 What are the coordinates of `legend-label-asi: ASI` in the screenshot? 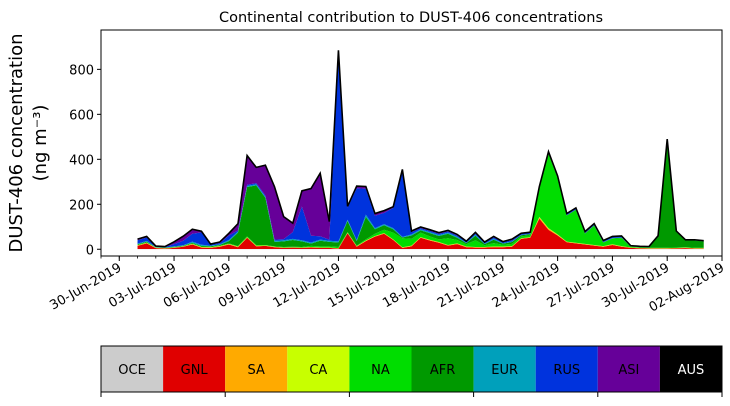 It's located at (628, 370).